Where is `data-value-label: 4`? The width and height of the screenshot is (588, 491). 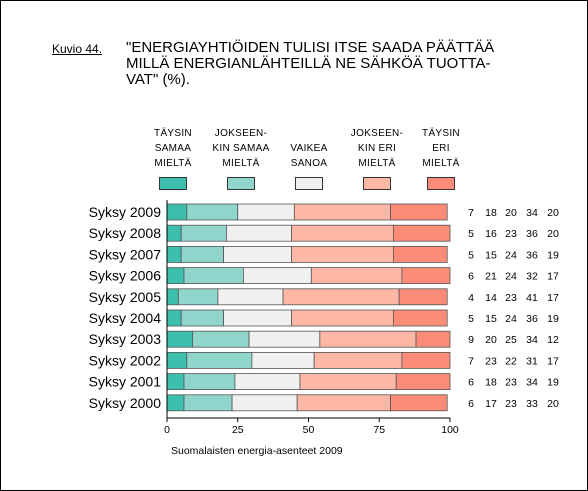 data-value-label: 4 is located at coordinates (471, 298).